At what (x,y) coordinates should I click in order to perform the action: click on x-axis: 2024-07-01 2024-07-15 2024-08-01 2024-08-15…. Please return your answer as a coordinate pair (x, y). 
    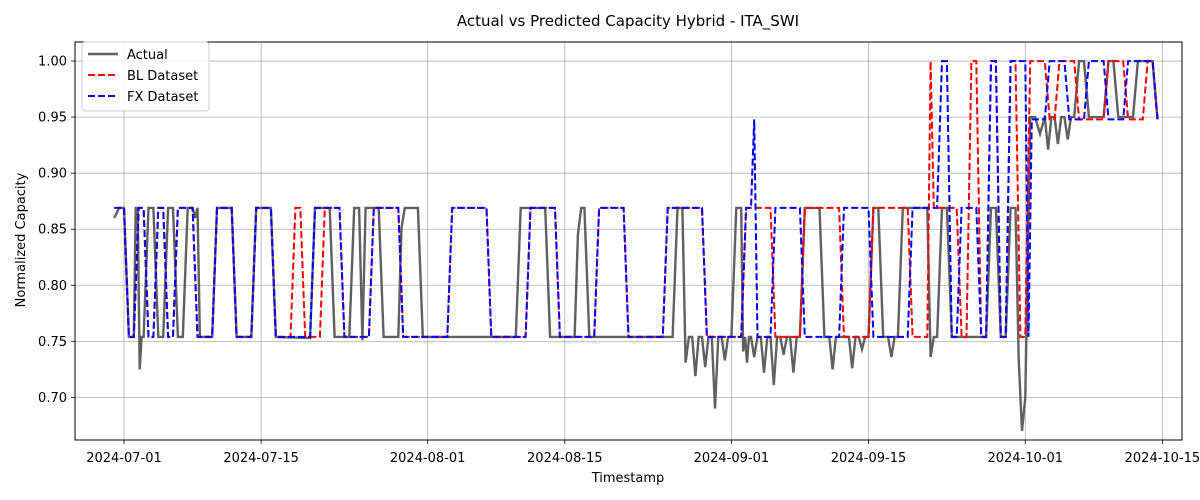
    Looking at the image, I should click on (643, 453).